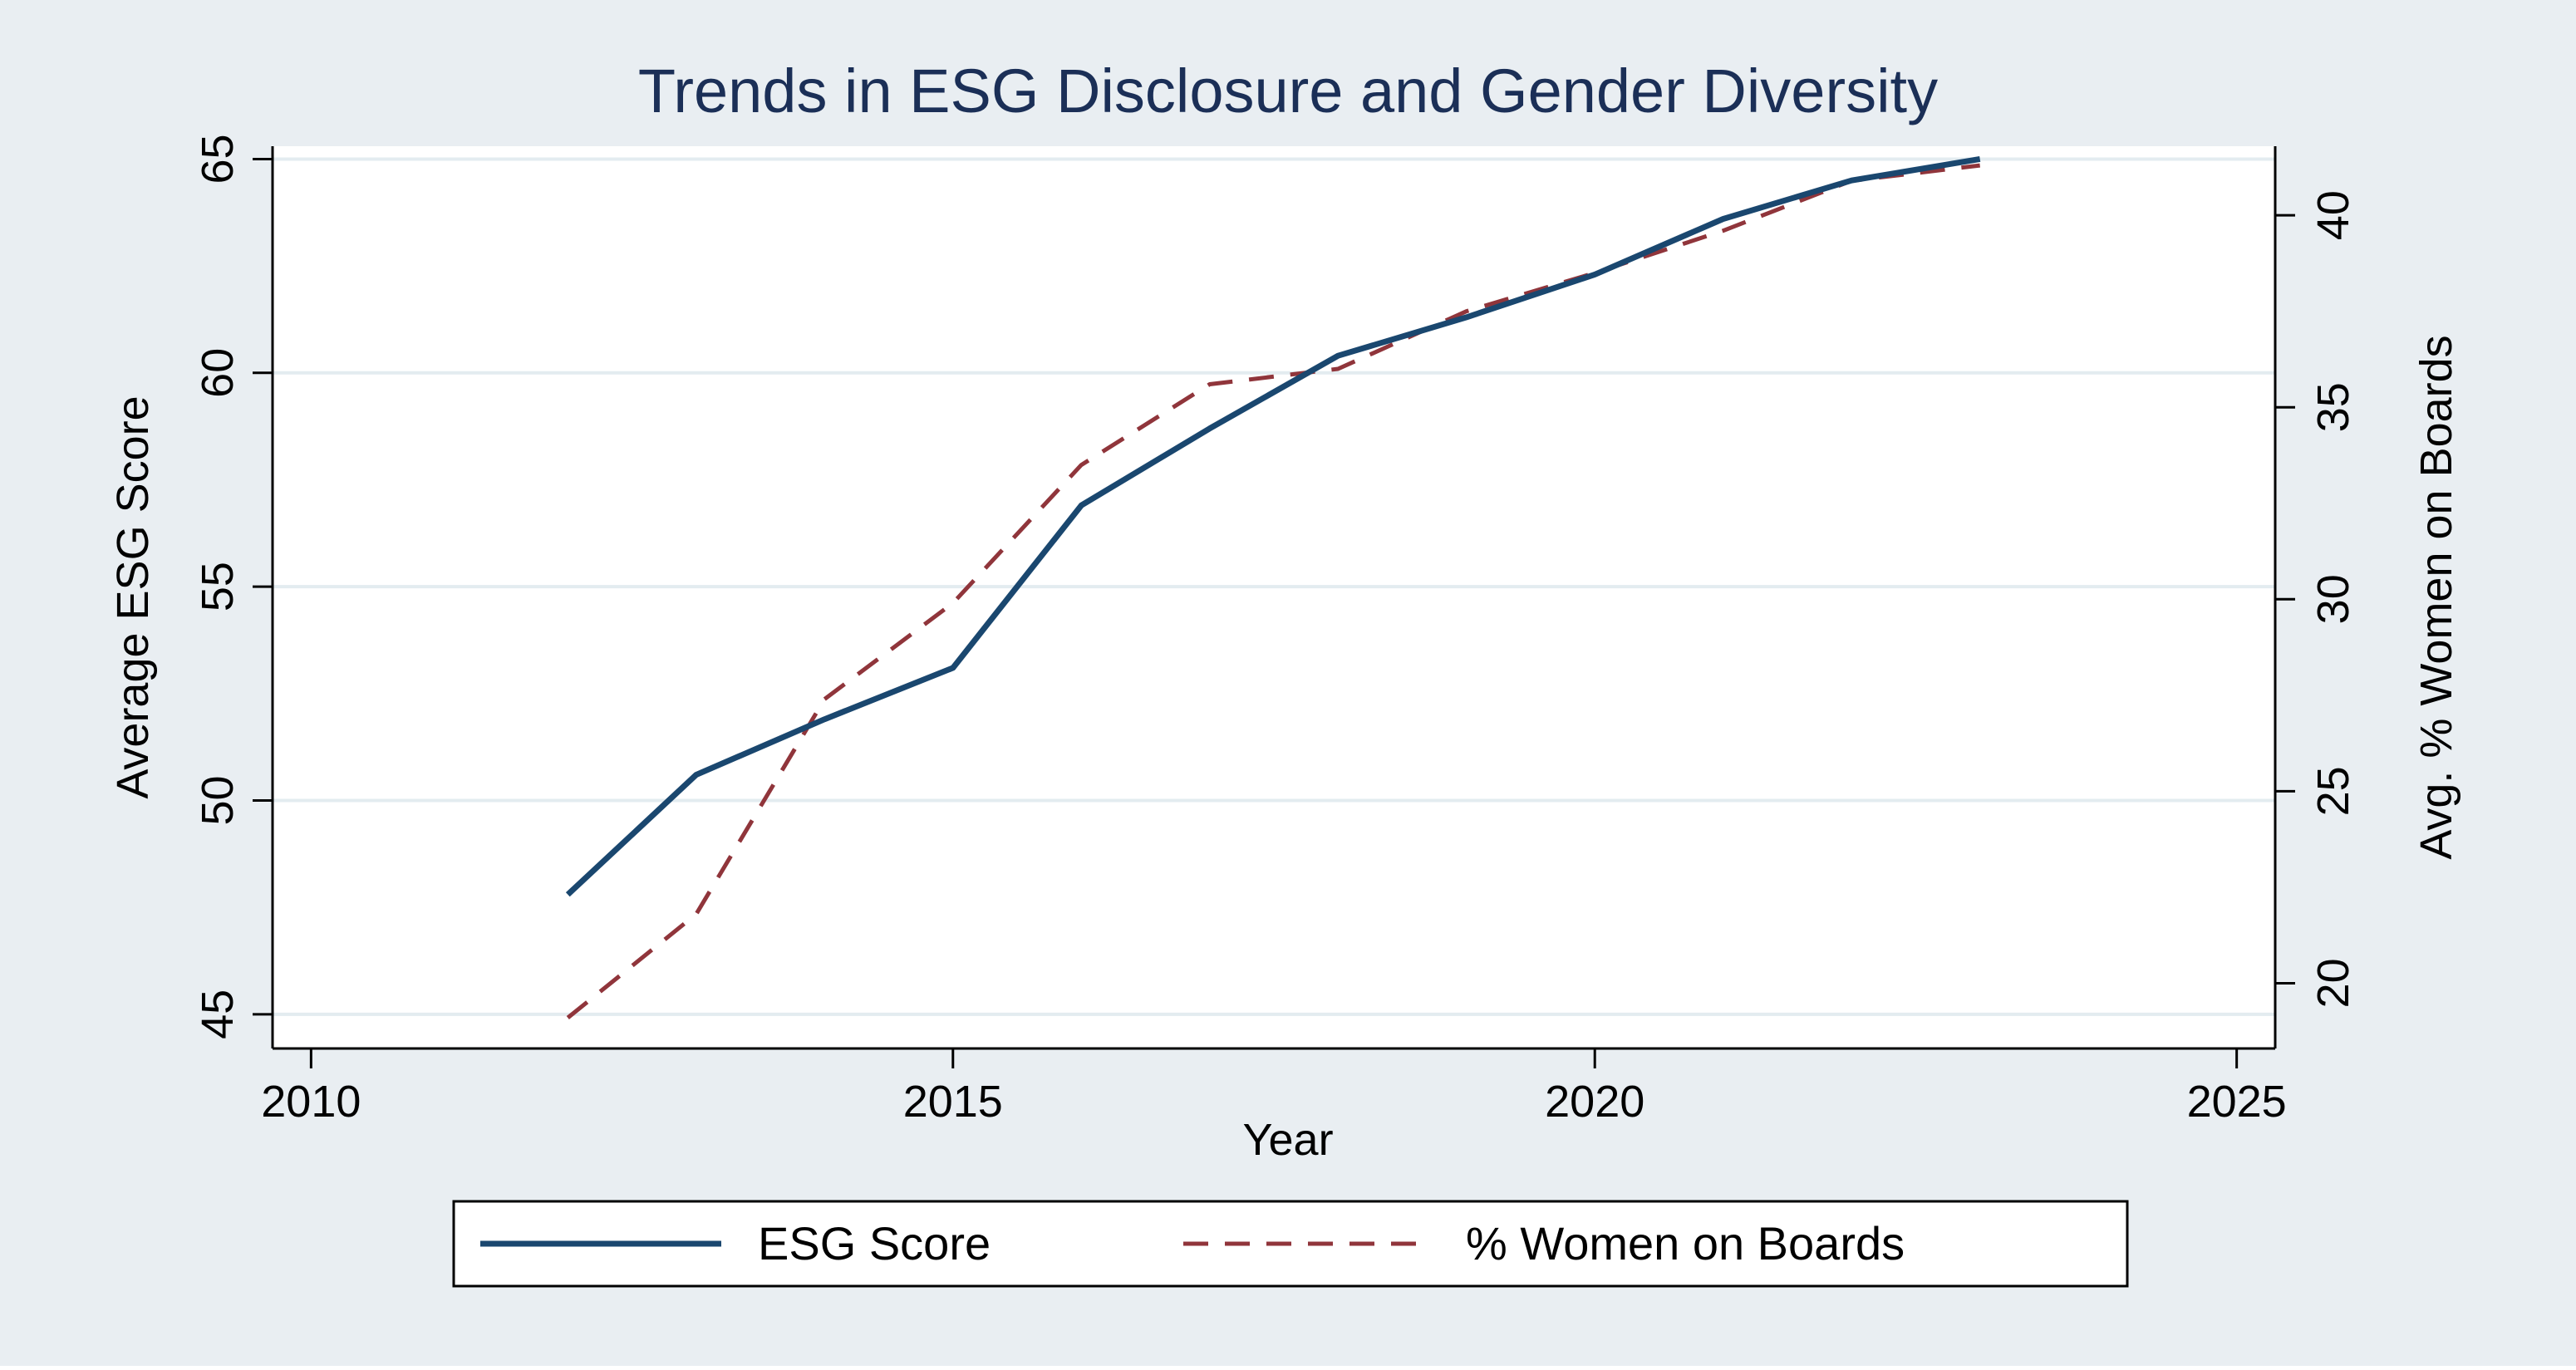  What do you see at coordinates (2237, 1102) in the screenshot?
I see `x-tick-label: 2025` at bounding box center [2237, 1102].